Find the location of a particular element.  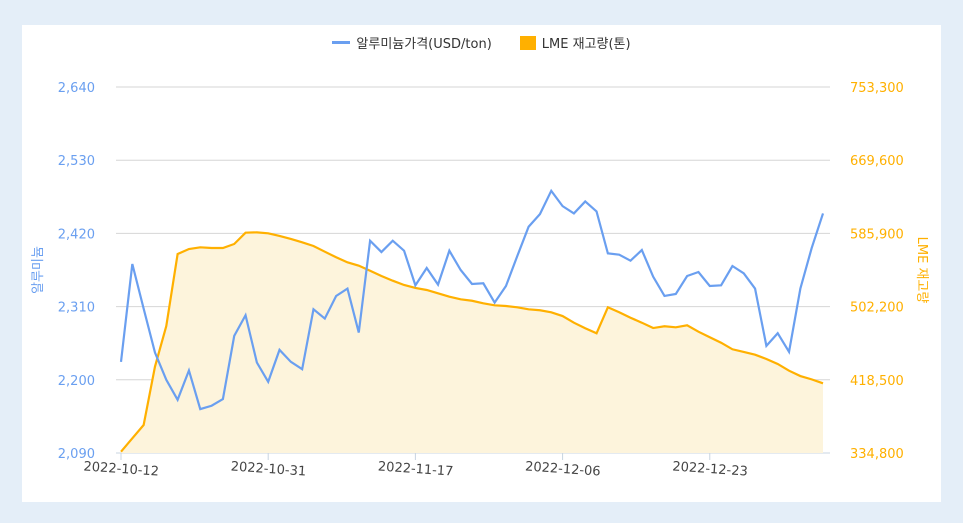

right-tick-label: 502,200 is located at coordinates (877, 308).